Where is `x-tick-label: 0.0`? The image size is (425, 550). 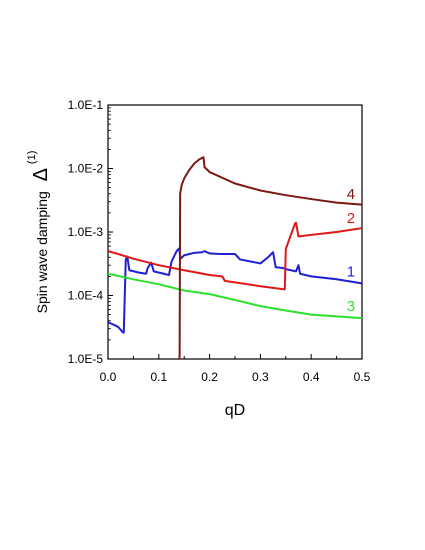
x-tick-label: 0.0 is located at coordinates (108, 377).